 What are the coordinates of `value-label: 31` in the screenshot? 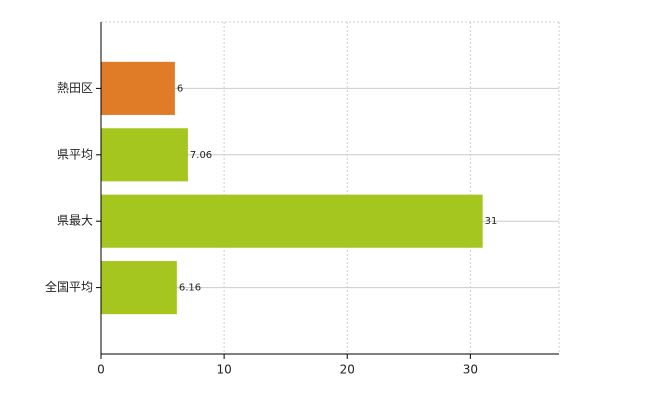 It's located at (491, 221).